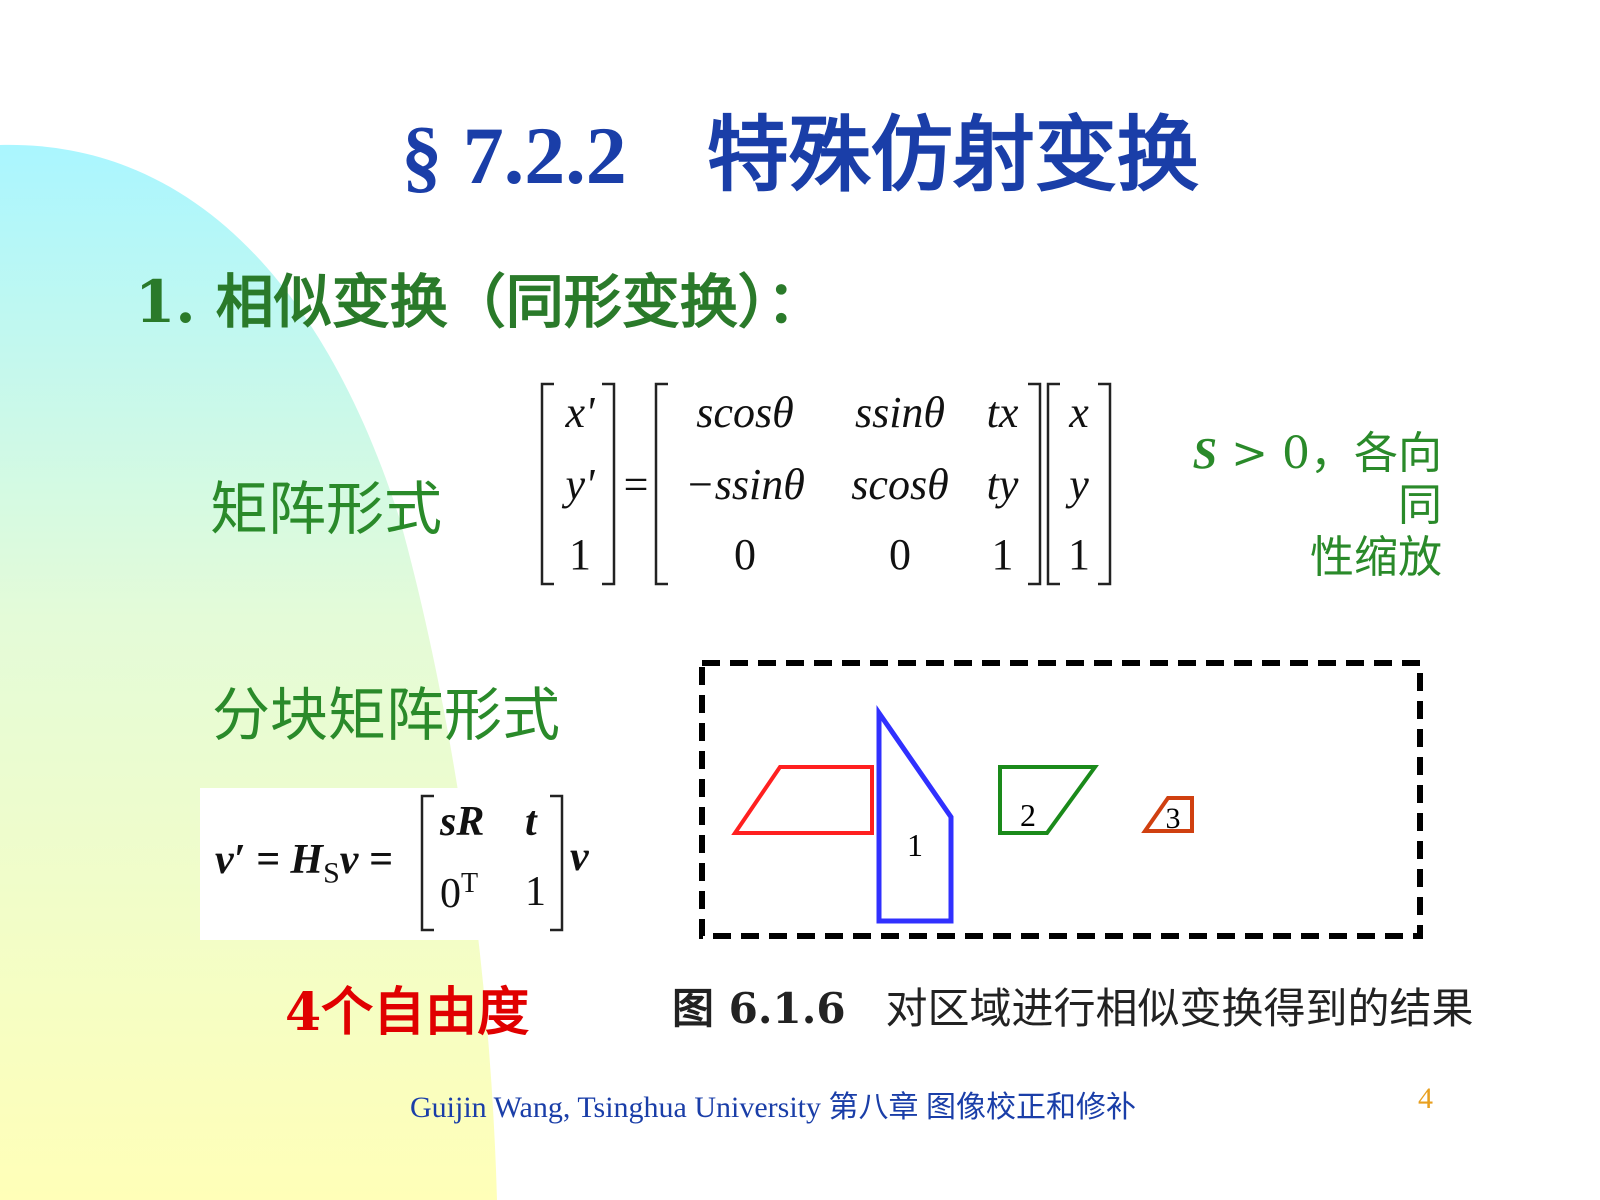 The height and width of the screenshot is (1200, 1600). Describe the element at coordinates (580, 412) in the screenshot. I see `lhs-x: x'` at that location.